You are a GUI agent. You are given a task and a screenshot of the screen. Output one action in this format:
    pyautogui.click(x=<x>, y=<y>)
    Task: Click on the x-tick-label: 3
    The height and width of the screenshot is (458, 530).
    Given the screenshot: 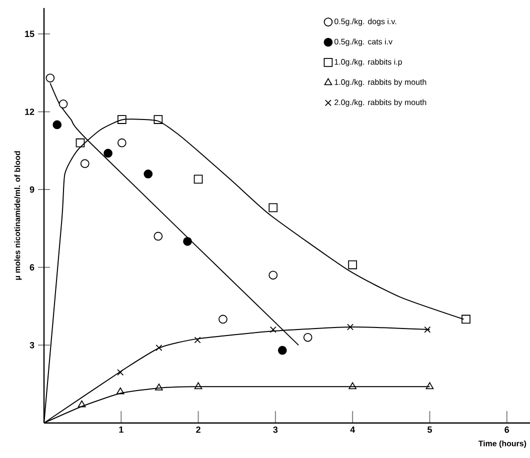 What is the action you would take?
    pyautogui.click(x=275, y=429)
    